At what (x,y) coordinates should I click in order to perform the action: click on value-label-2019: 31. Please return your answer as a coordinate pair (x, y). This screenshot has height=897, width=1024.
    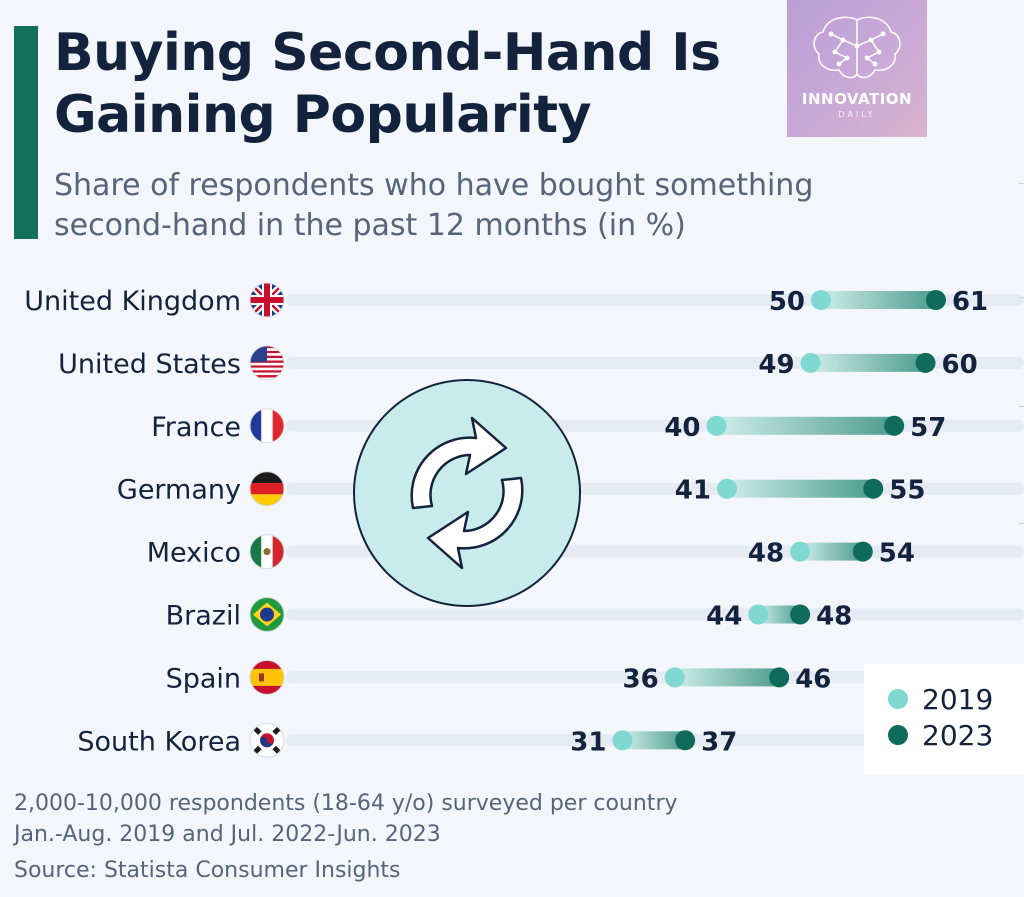
    Looking at the image, I should click on (588, 742).